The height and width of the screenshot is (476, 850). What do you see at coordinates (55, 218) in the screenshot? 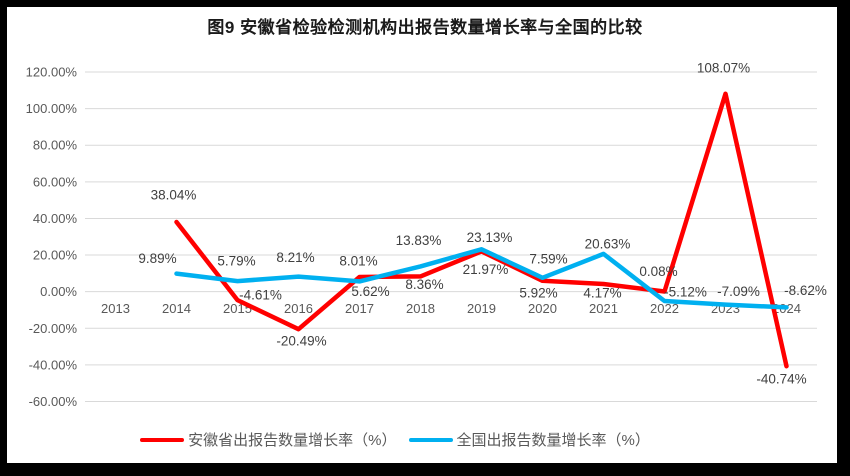
I see `y-axis-tick-label: 40.00%` at bounding box center [55, 218].